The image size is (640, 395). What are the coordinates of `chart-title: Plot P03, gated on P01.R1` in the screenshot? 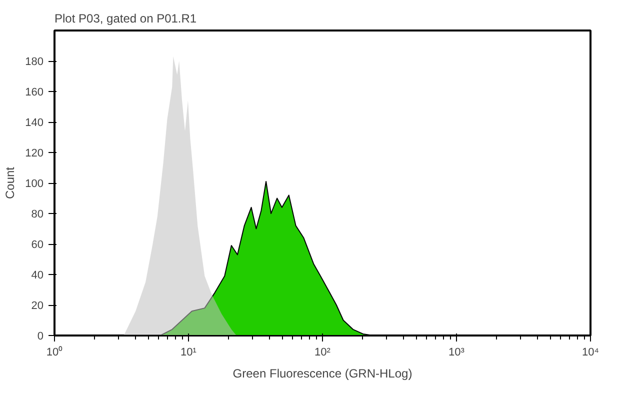 It's located at (125, 19).